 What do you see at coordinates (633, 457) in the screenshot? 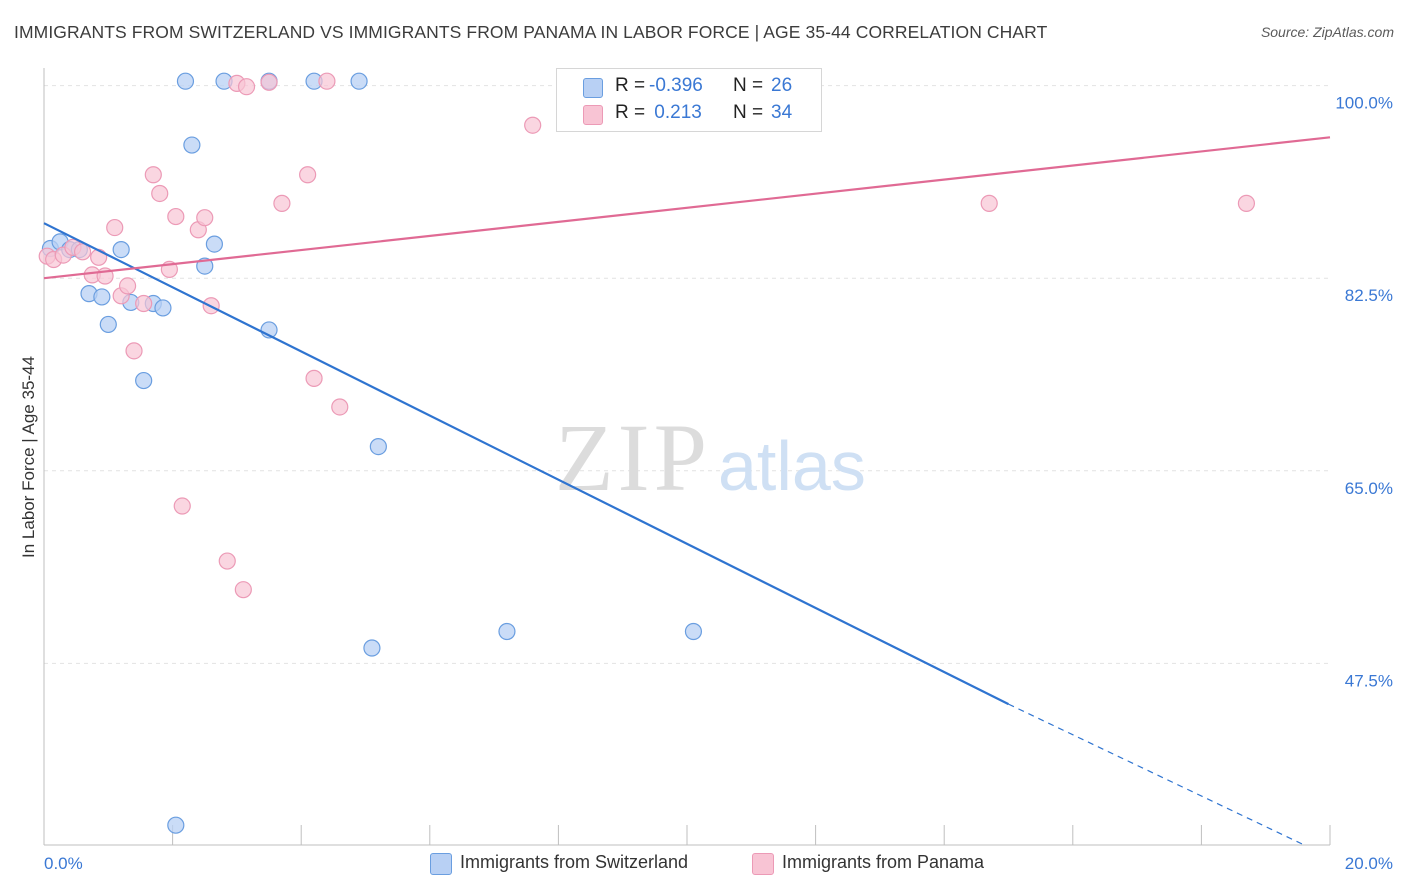
I see `watermark-zip: ZIP` at bounding box center [633, 457].